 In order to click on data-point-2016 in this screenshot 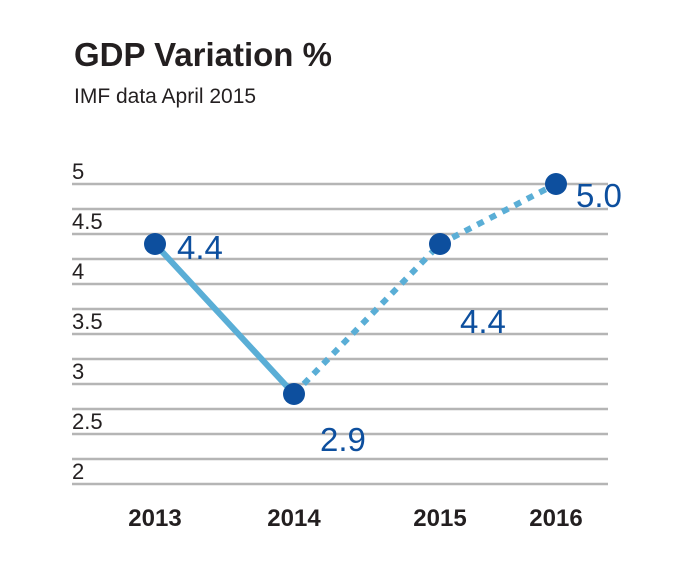, I will do `click(556, 184)`.